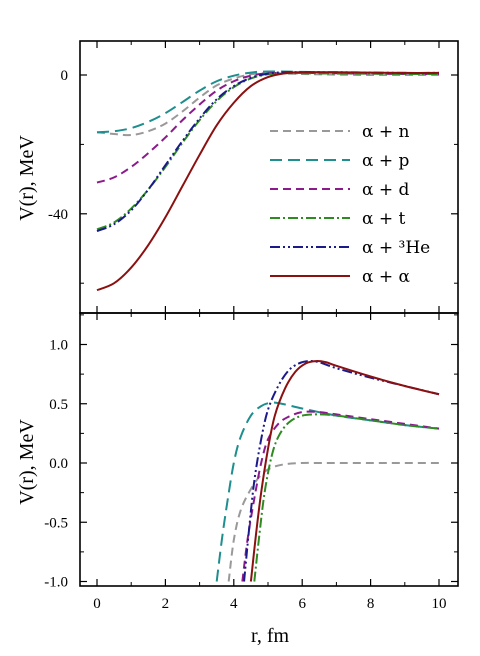 Image resolution: width=480 pixels, height=656 pixels. Describe the element at coordinates (27, 462) in the screenshot. I see `bottom-y-axis-label: V(r), MeV` at that location.